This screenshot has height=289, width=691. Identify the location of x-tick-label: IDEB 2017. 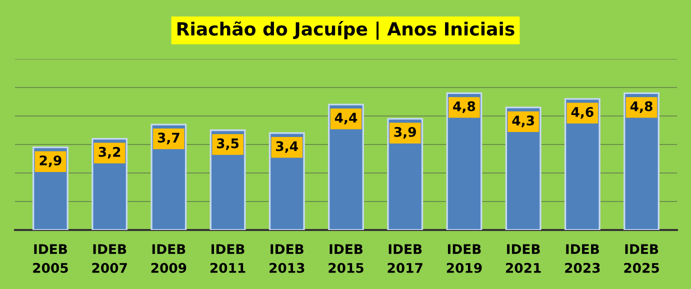
(405, 258).